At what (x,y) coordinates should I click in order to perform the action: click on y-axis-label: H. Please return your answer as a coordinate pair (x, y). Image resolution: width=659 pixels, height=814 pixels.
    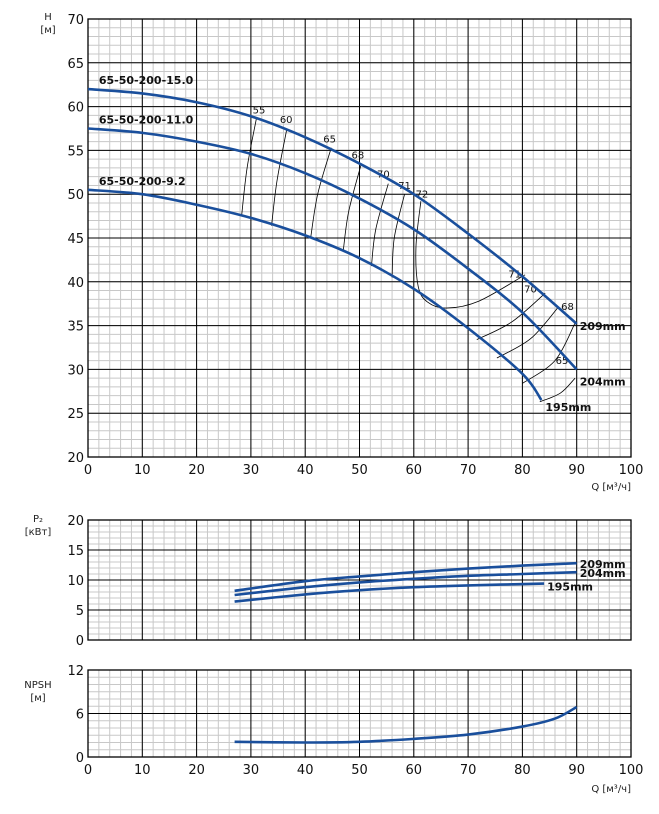
    Looking at the image, I should click on (48, 17).